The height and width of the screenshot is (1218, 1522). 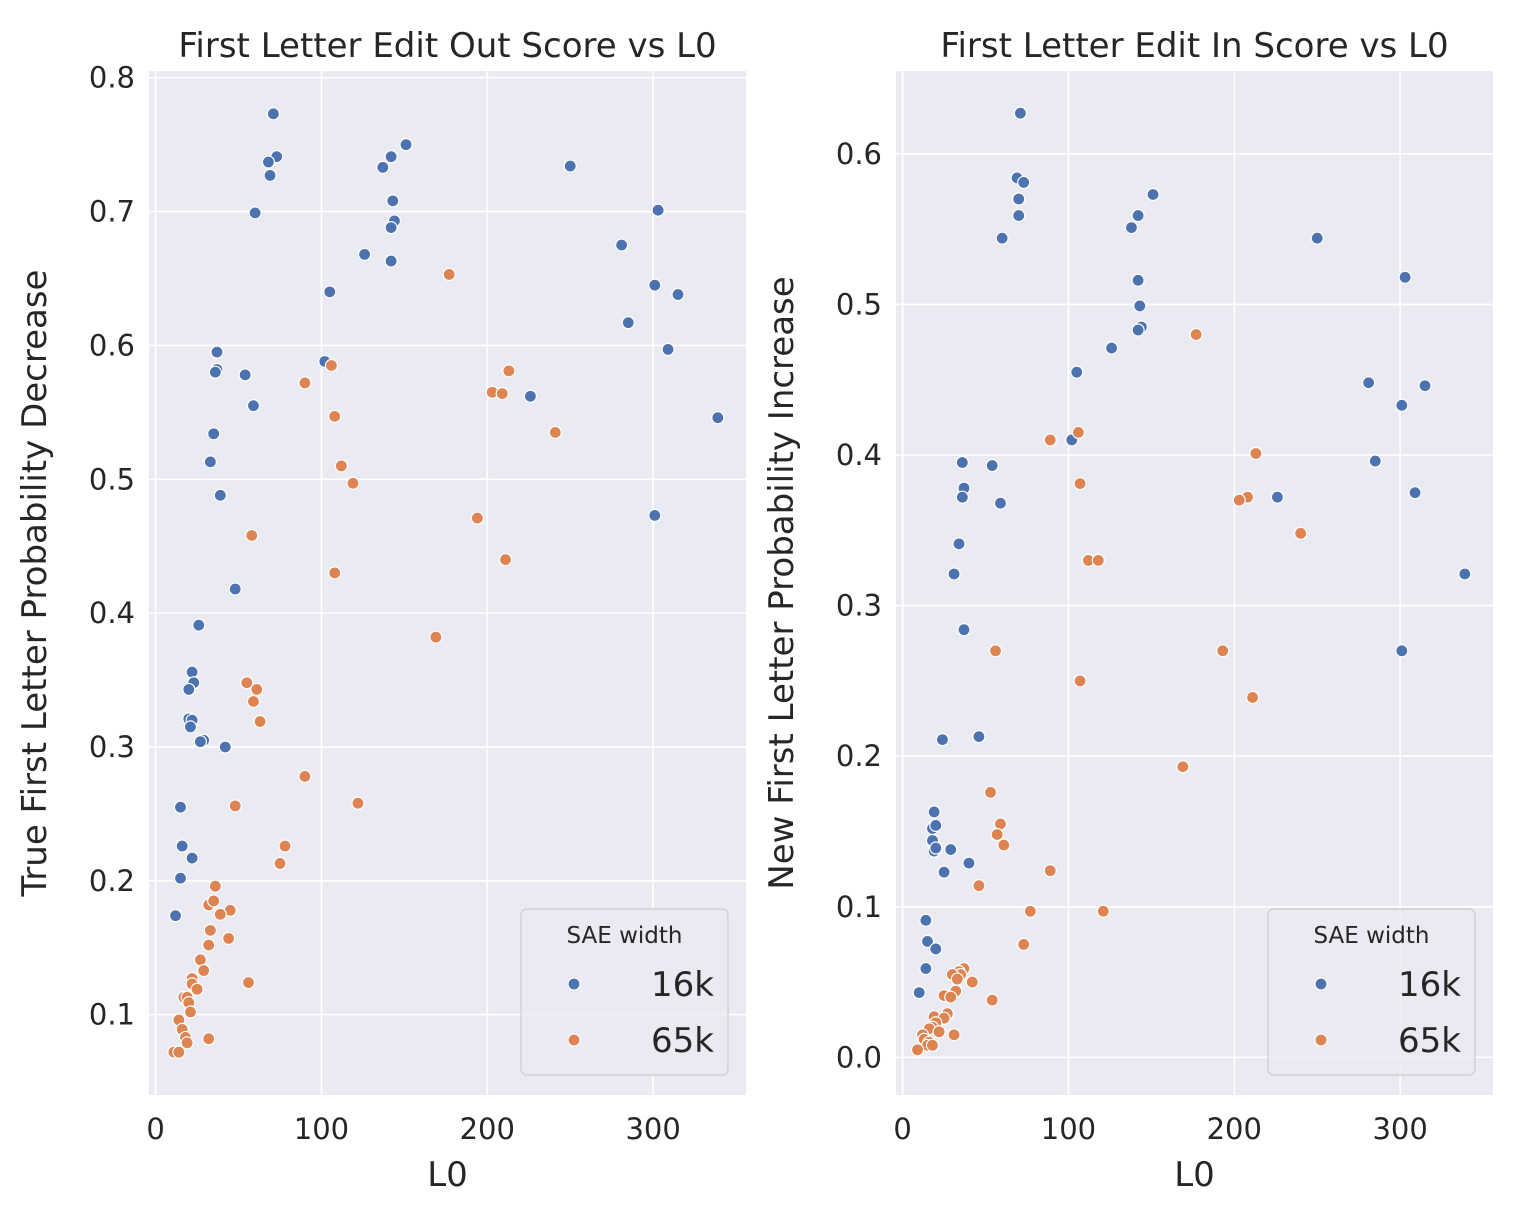 I want to click on x-tick-label: 200, so click(x=487, y=1129).